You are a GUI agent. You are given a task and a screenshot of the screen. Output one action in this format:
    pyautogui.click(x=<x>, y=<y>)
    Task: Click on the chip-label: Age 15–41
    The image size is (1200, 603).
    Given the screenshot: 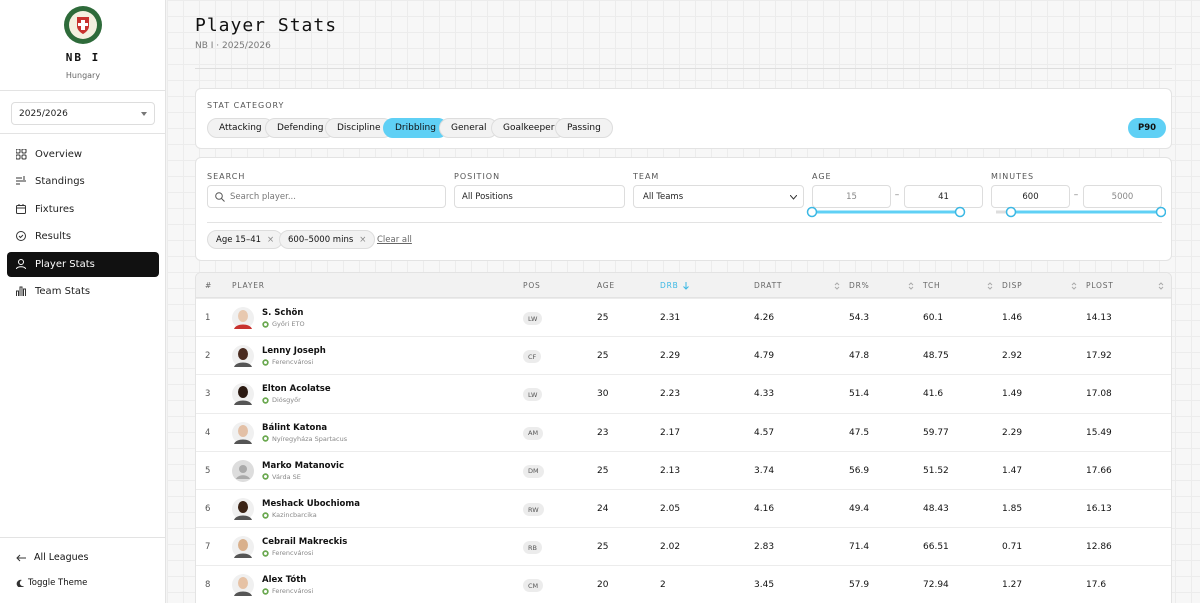 What is the action you would take?
    pyautogui.click(x=239, y=239)
    